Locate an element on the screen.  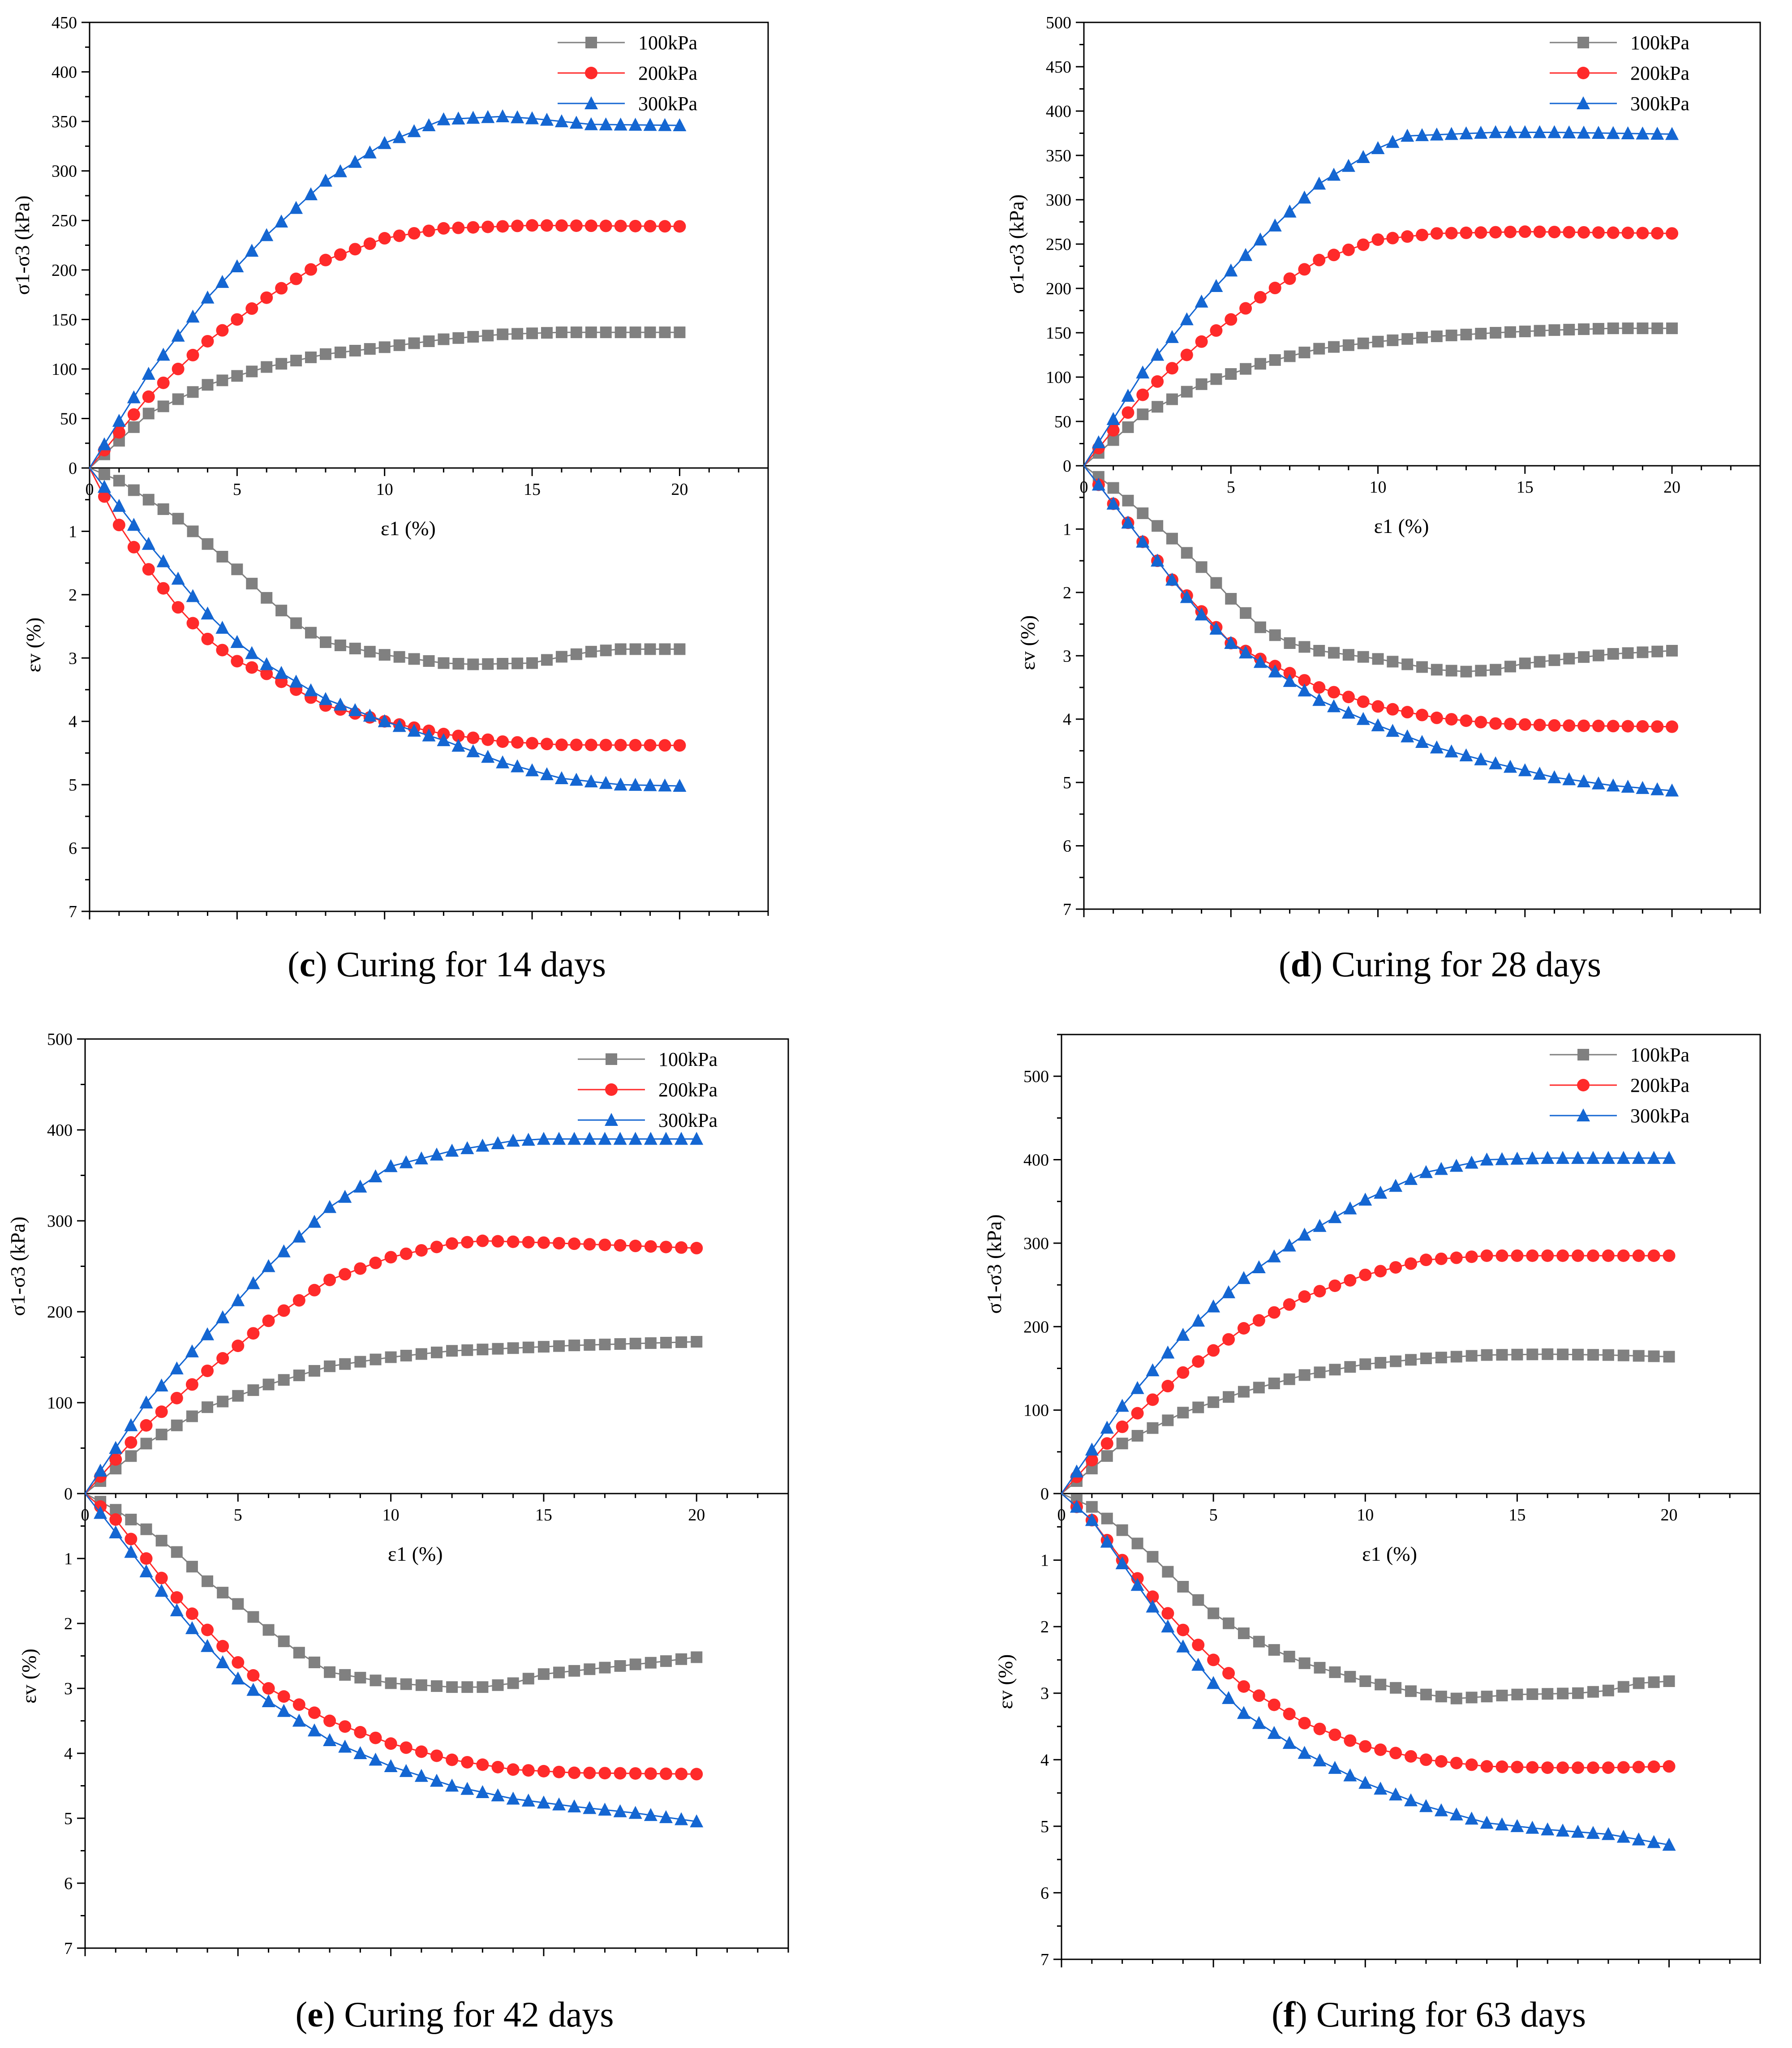
x-axis-label: ε1 (%) is located at coordinates (1401, 526).